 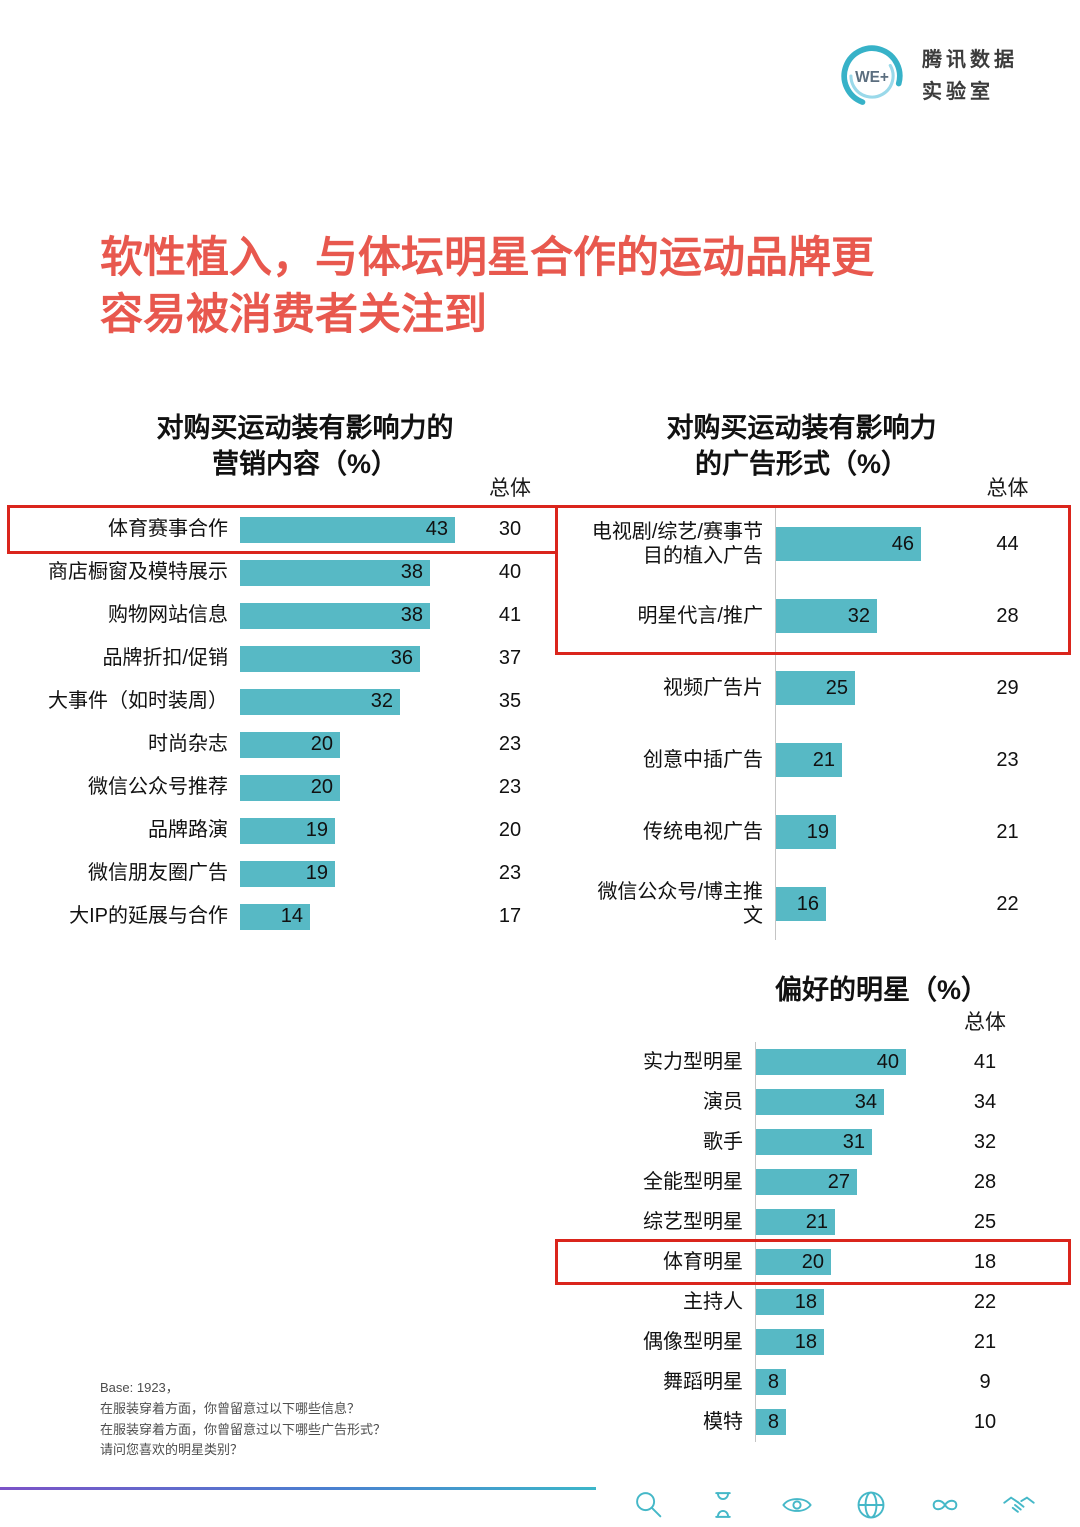 What do you see at coordinates (813, 1102) in the screenshot?
I see `chart-row: 演员 34 34` at bounding box center [813, 1102].